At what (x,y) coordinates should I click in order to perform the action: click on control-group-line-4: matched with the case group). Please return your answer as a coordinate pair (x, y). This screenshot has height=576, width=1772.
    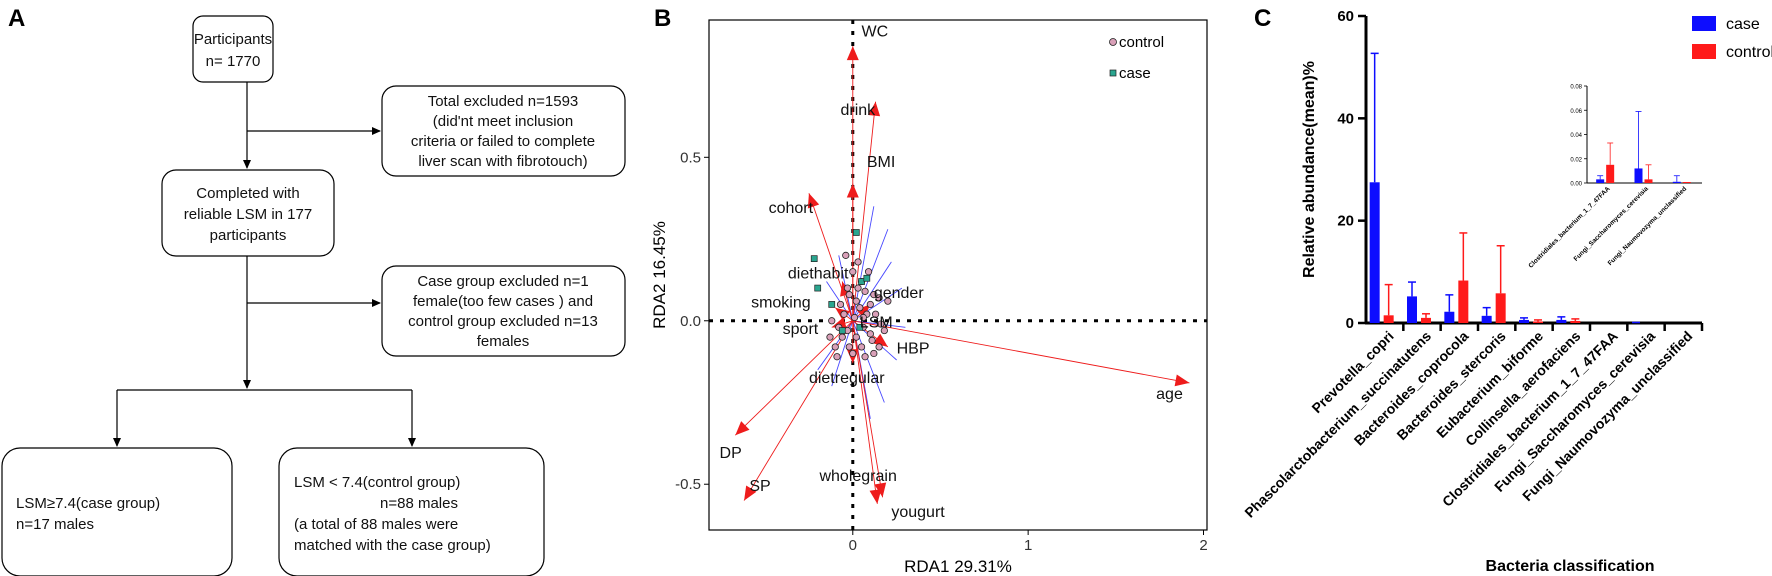
    Looking at the image, I should click on (392, 545).